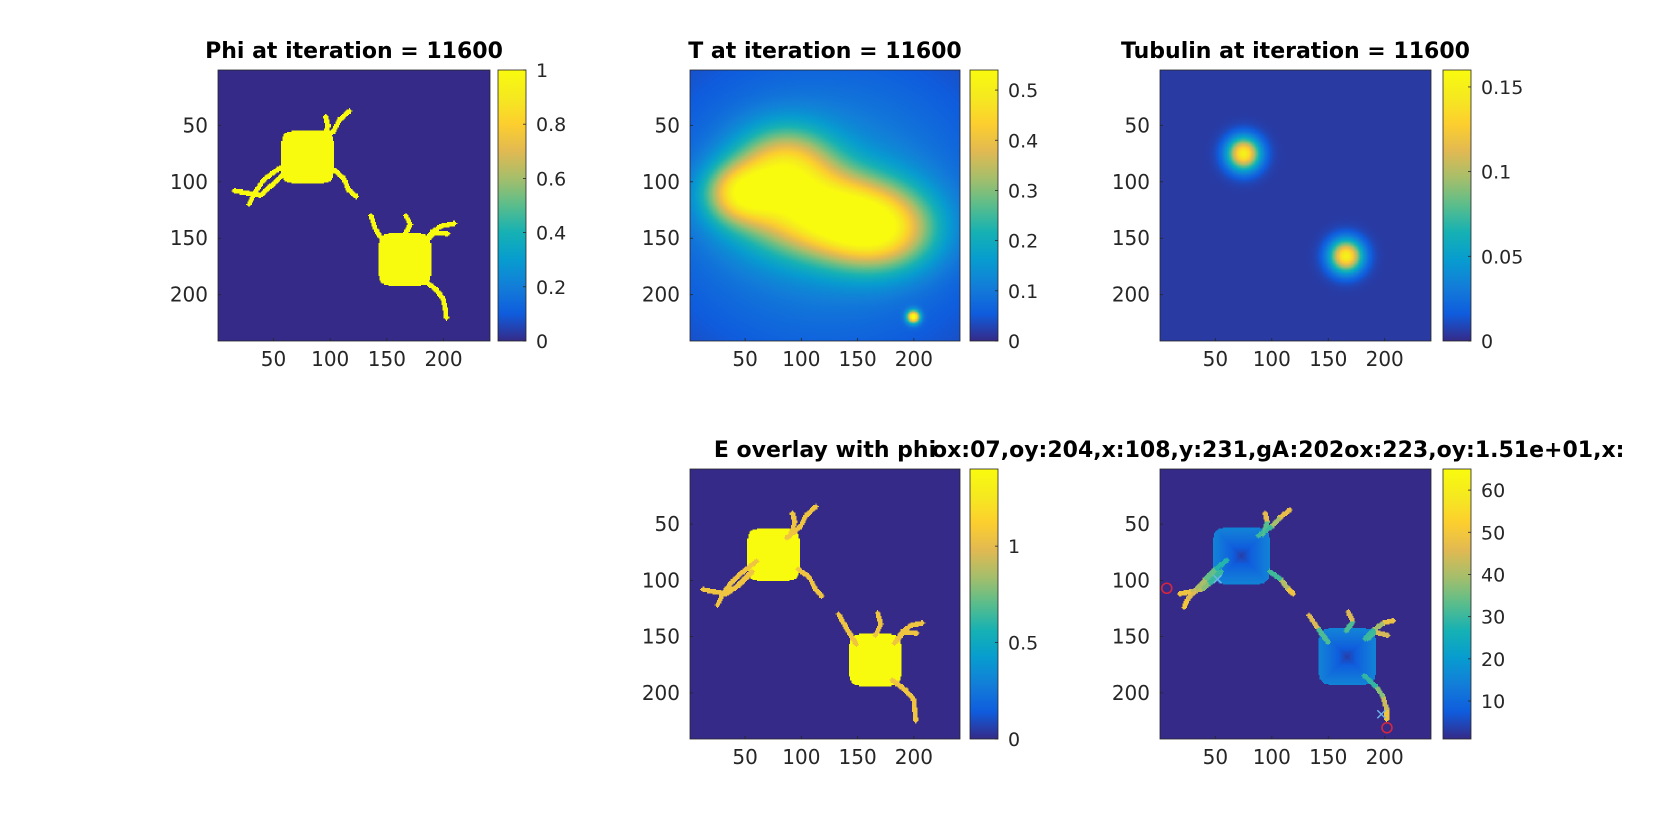 The image size is (1667, 833). What do you see at coordinates (914, 359) in the screenshot?
I see `T-xtick-label: 200` at bounding box center [914, 359].